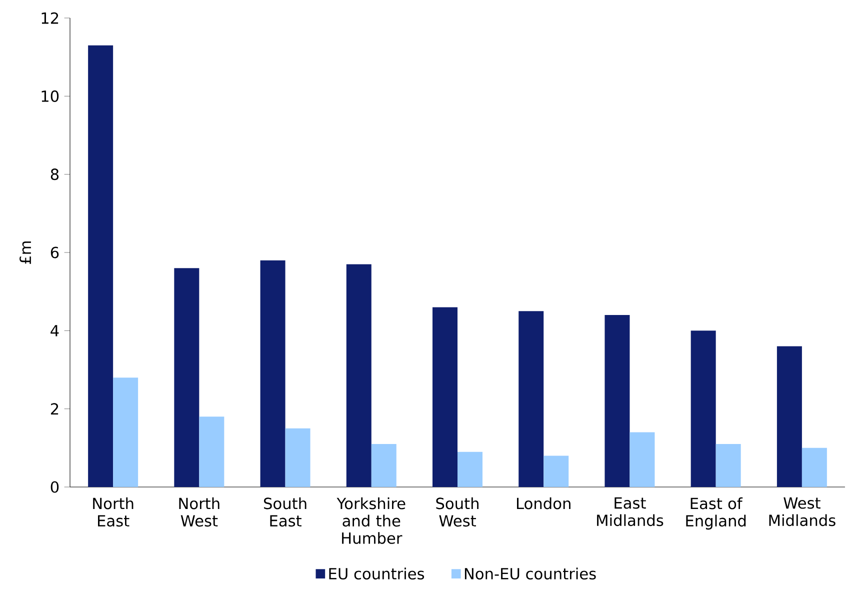 The height and width of the screenshot is (608, 849). What do you see at coordinates (530, 574) in the screenshot?
I see `legend-label: Non-EU countries` at bounding box center [530, 574].